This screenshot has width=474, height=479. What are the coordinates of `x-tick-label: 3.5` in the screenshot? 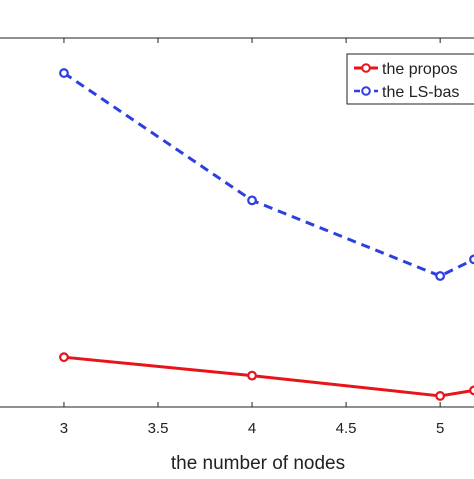 It's located at (158, 428).